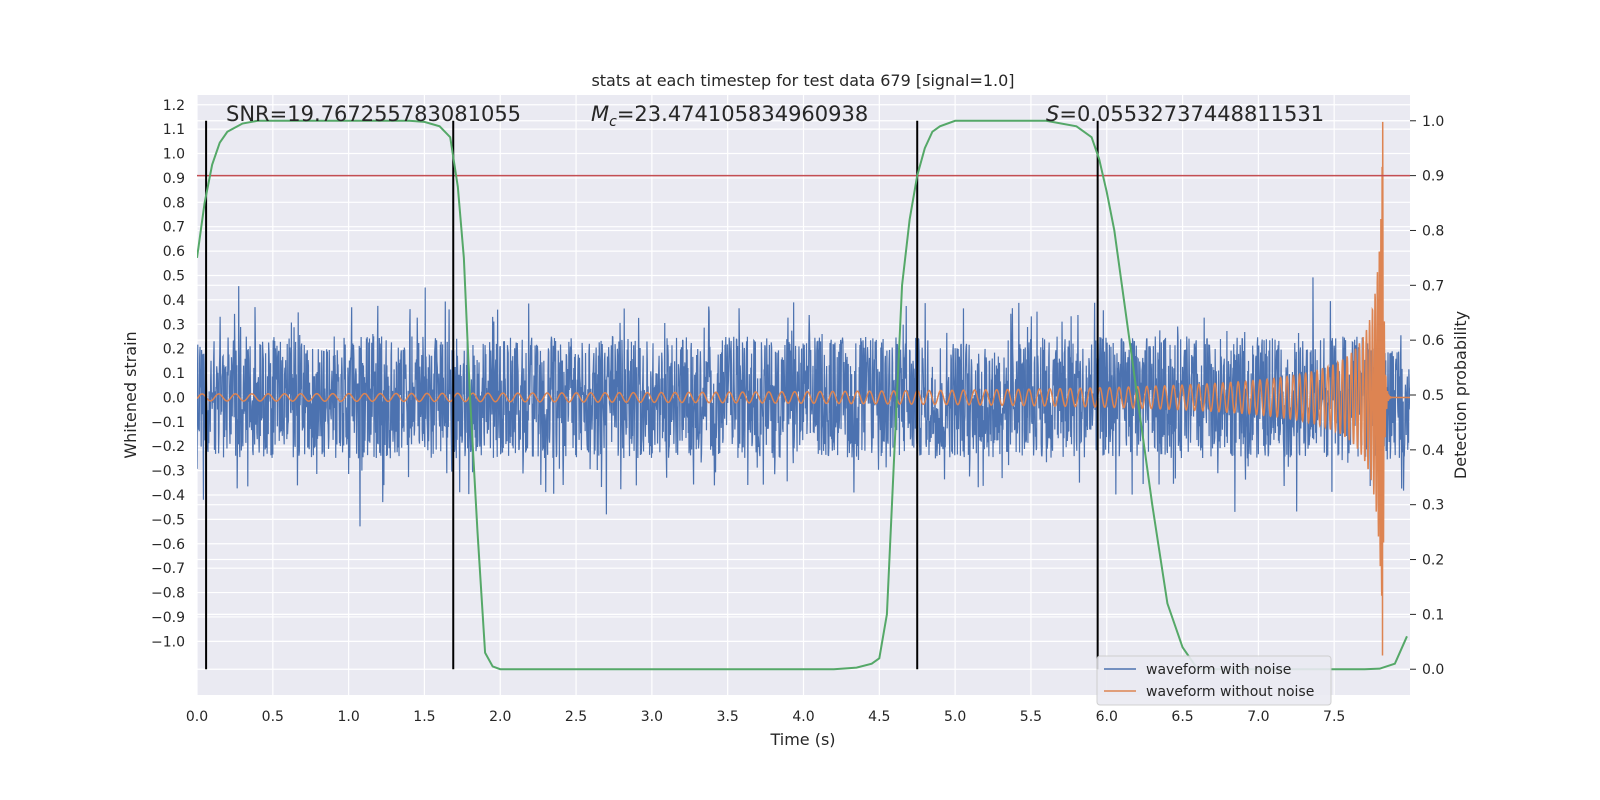 This screenshot has width=1600, height=800. Describe the element at coordinates (802, 739) in the screenshot. I see `x-axis-label: Time (s)` at that location.